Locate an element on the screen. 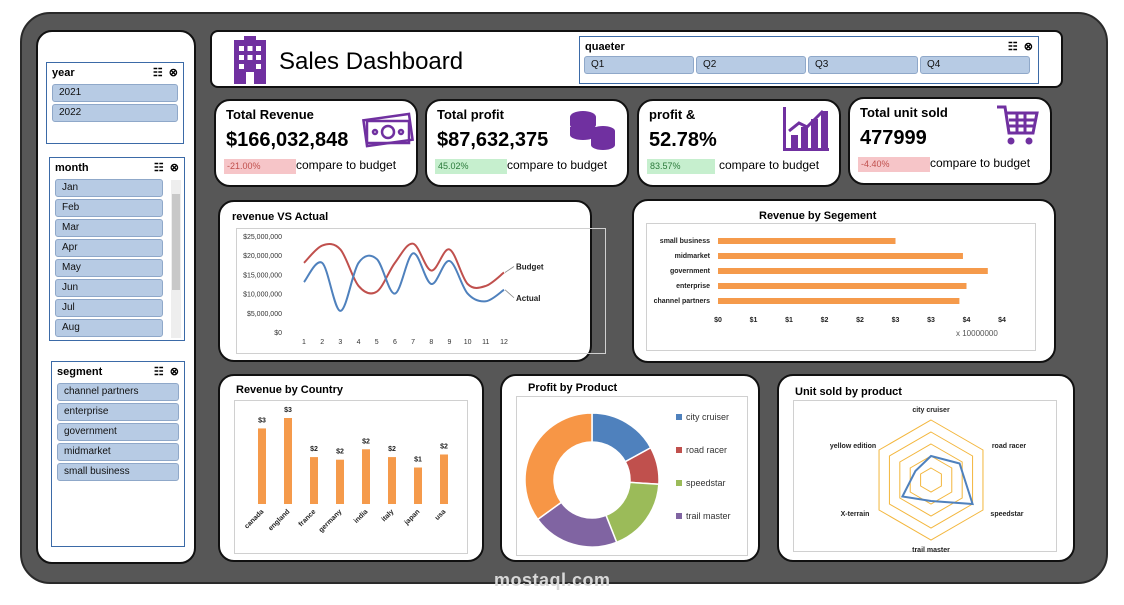 This screenshot has width=1124, height=605. radar-axis-label: speedstar is located at coordinates (1006, 514).